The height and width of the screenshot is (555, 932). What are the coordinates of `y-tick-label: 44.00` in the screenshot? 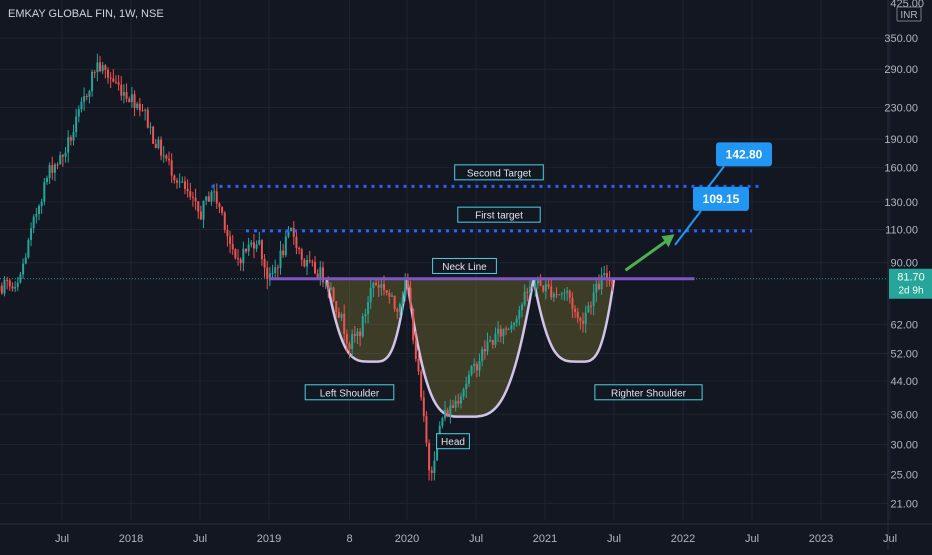 It's located at (904, 382).